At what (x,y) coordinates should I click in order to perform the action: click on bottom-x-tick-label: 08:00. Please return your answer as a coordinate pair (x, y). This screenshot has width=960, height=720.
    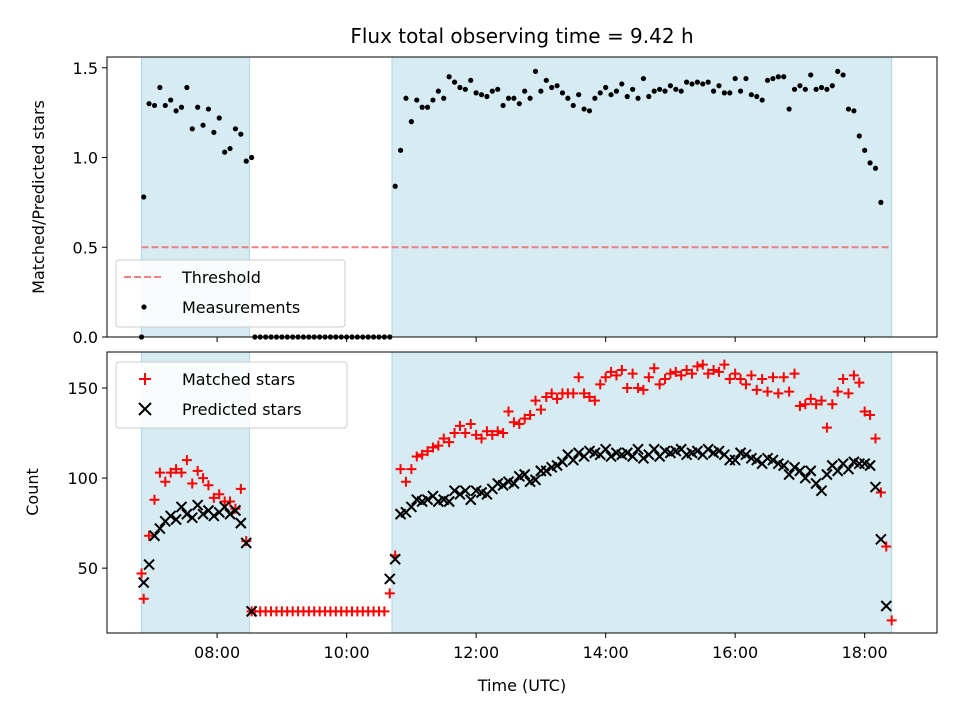
    Looking at the image, I should click on (217, 652).